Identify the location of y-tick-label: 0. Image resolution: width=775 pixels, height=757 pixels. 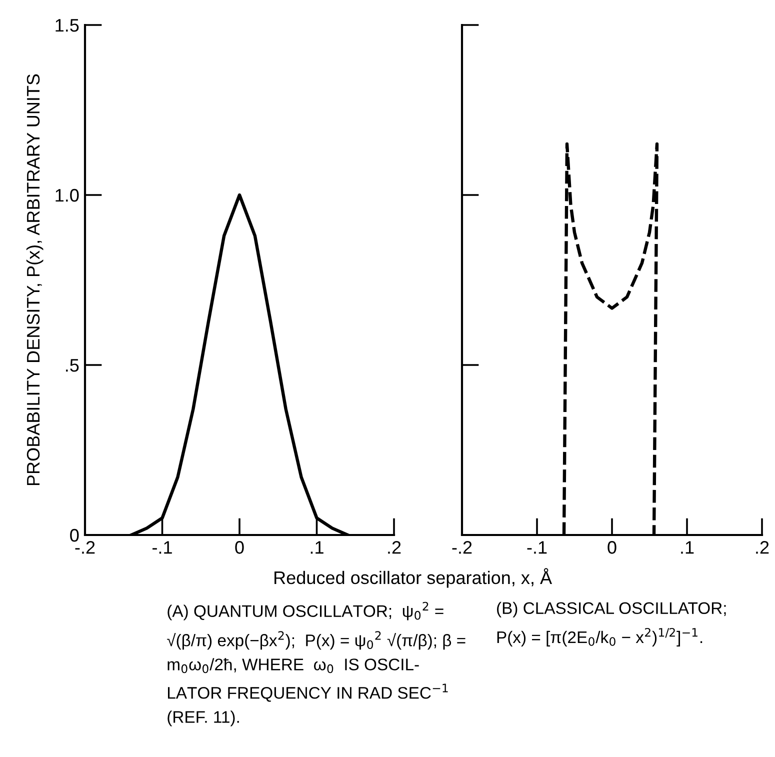
(74, 535).